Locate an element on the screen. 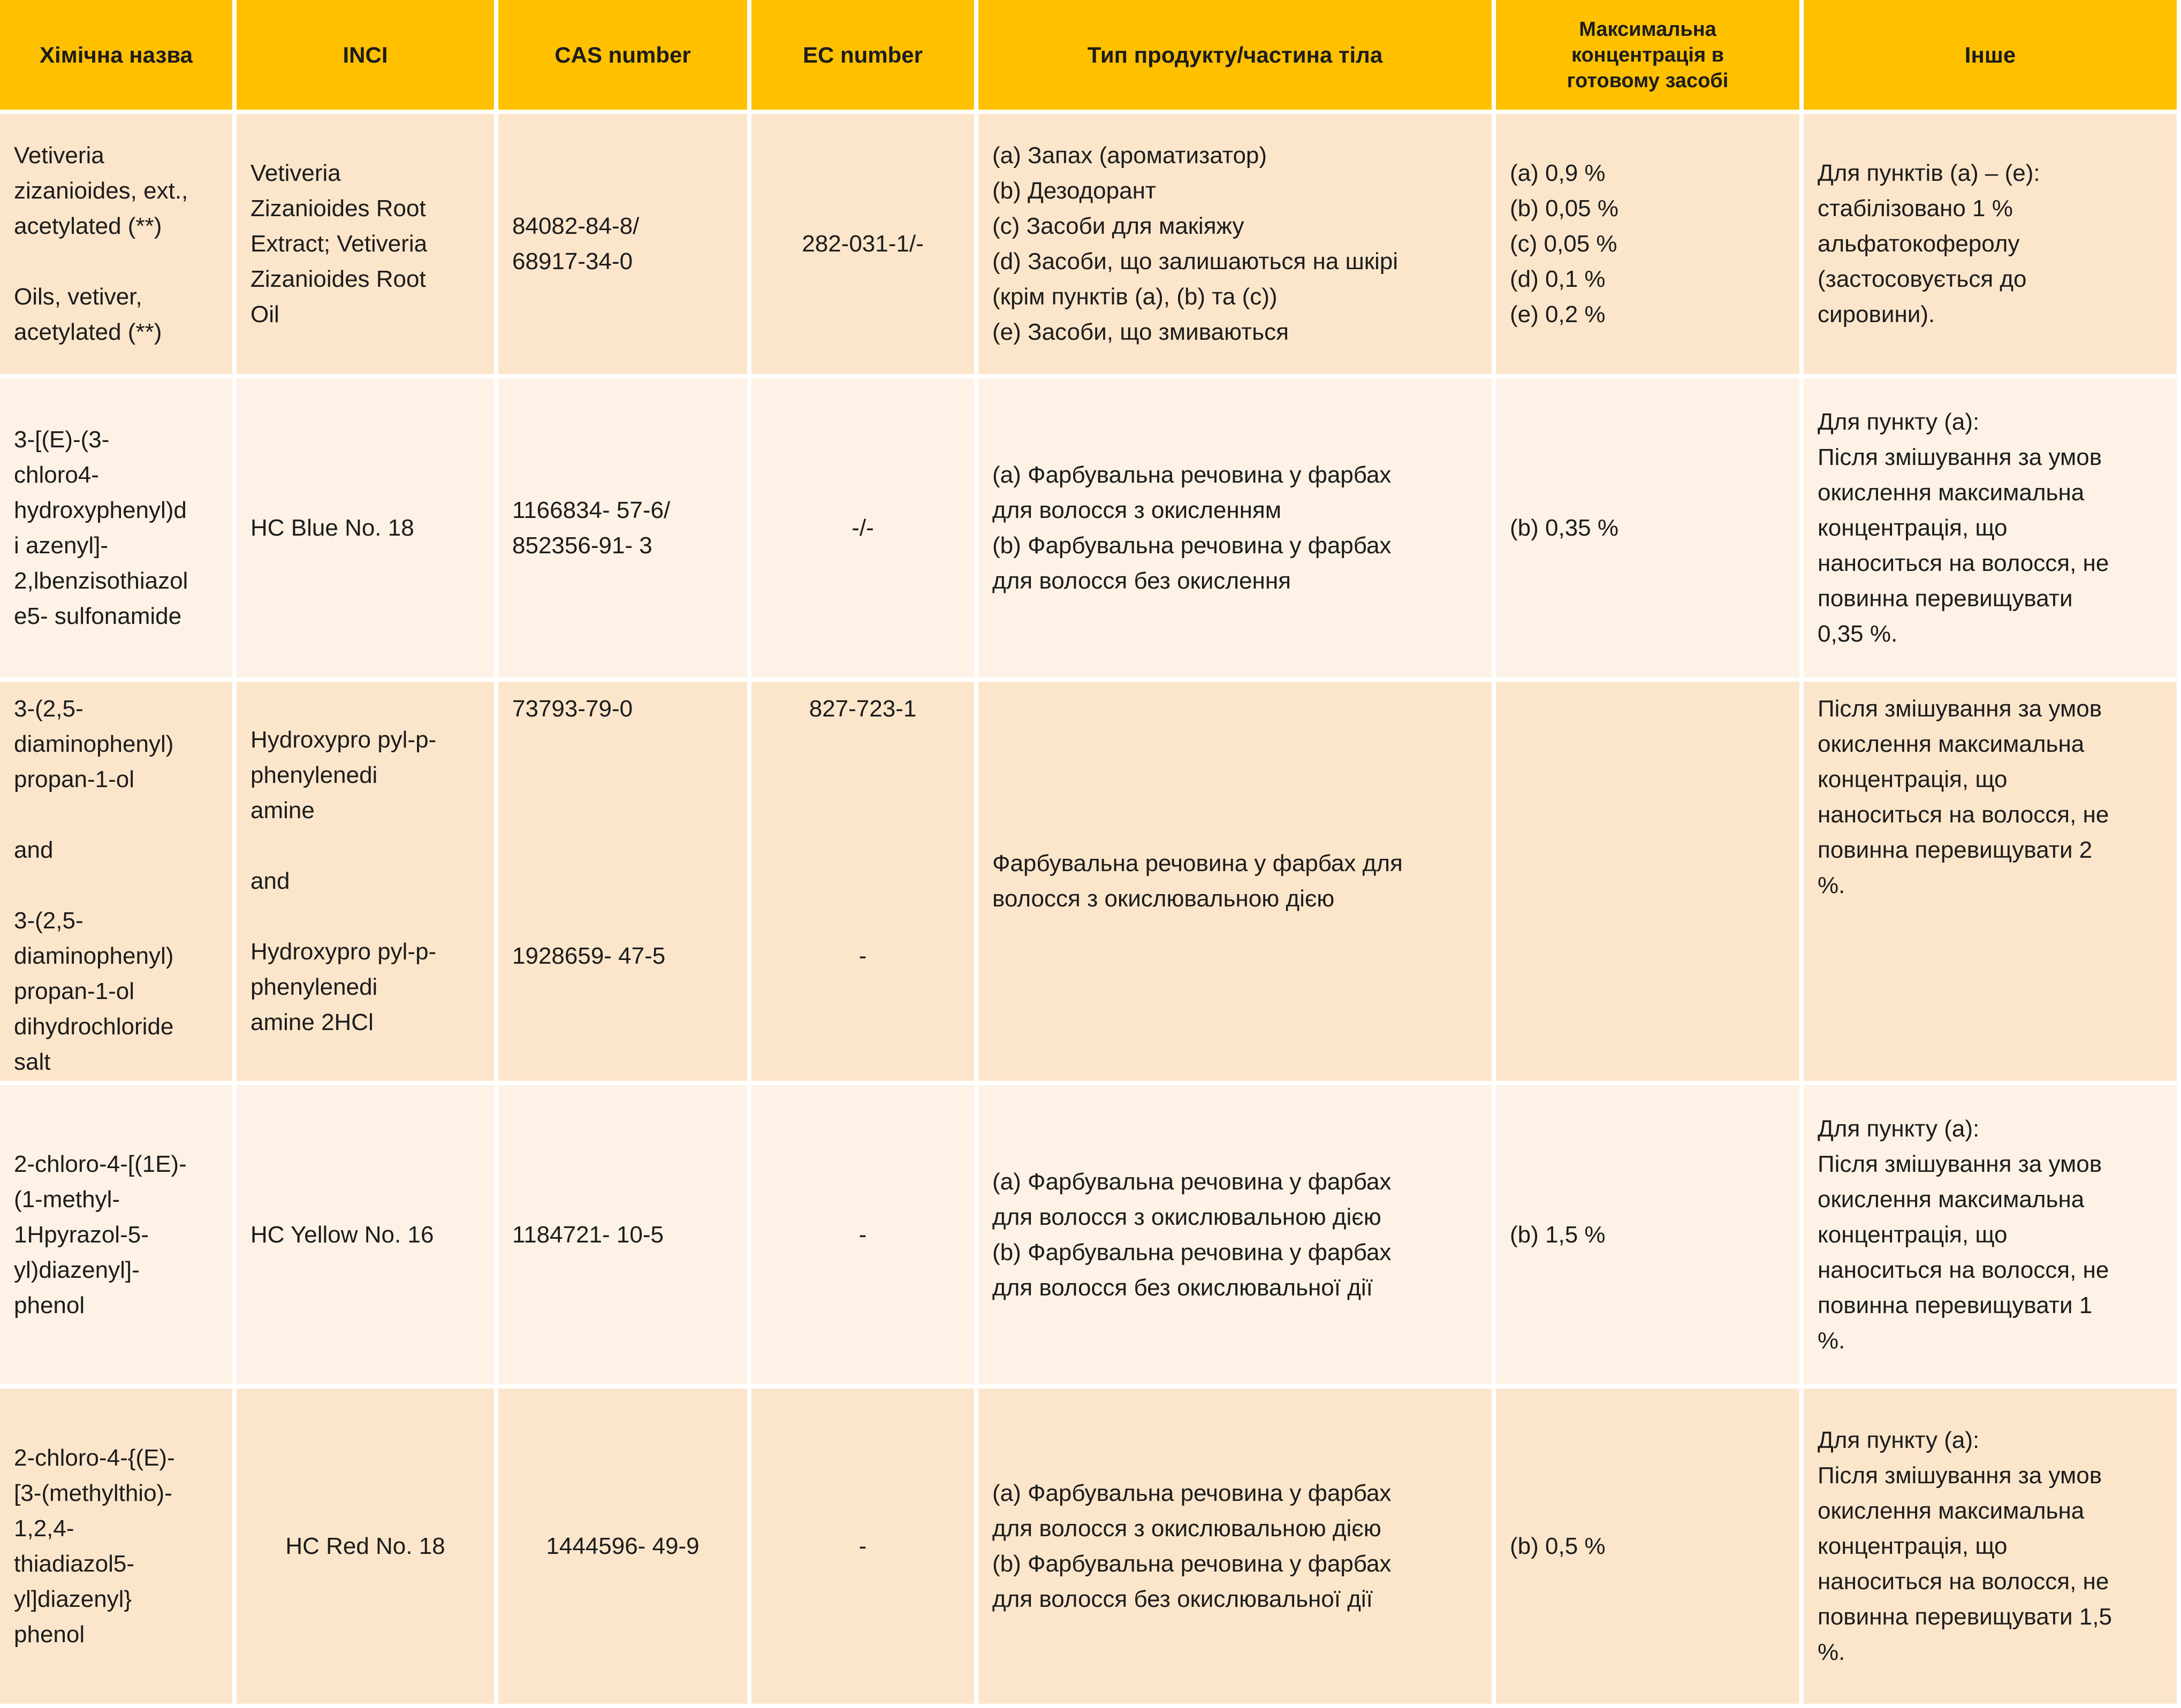 Image resolution: width=2181 pixels, height=1708 pixels. table-cell: (b) 1,5 % is located at coordinates (1650, 1237).